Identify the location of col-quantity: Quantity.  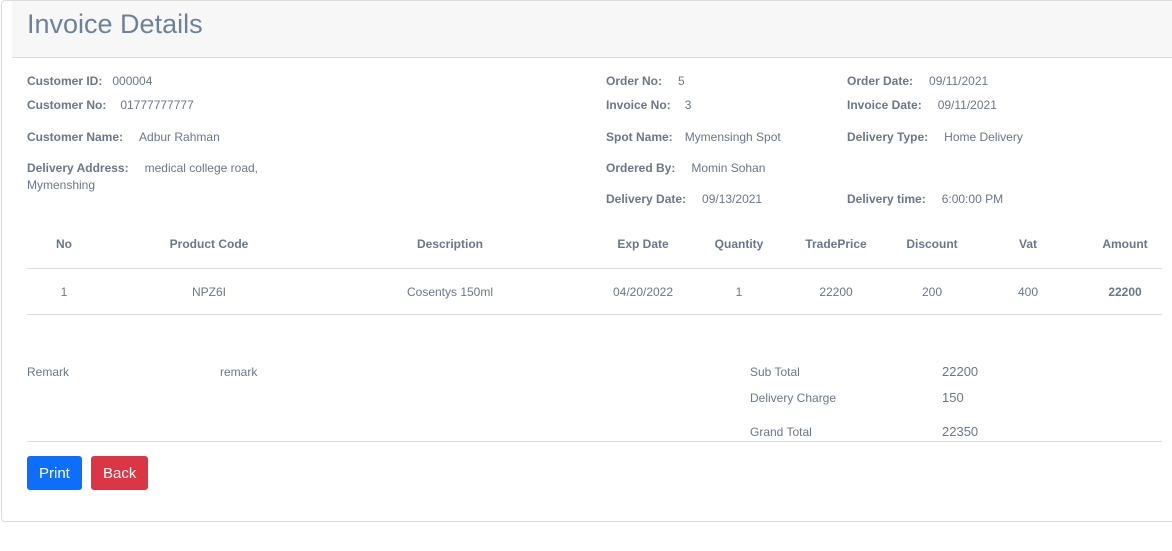
(739, 244).